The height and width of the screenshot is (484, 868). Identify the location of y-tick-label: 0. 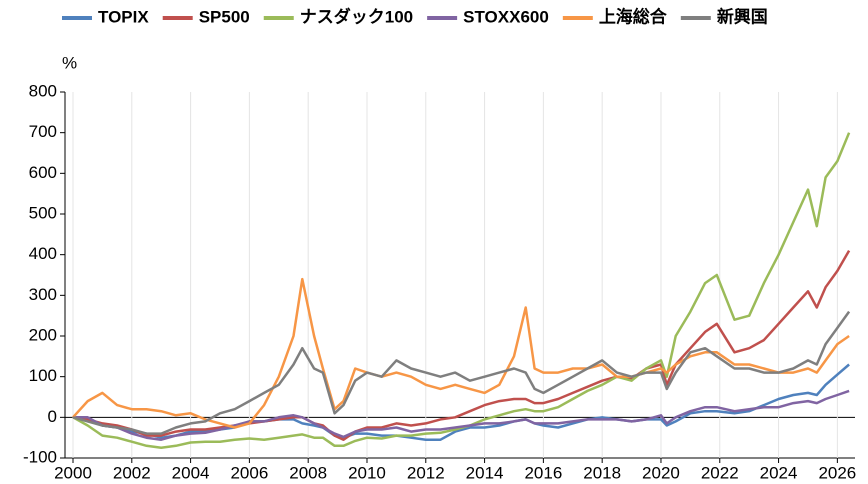
(52, 416).